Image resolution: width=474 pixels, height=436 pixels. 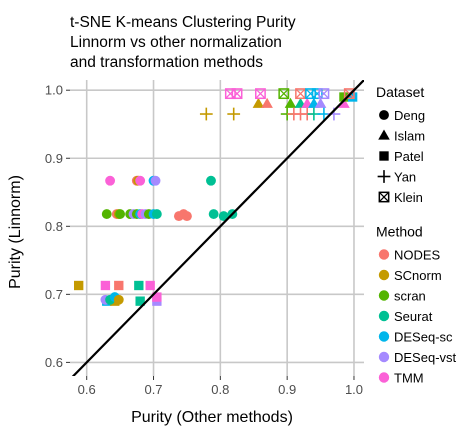 What do you see at coordinates (384, 357) in the screenshot?
I see `legend-swatch-deseq-vst` at bounding box center [384, 357].